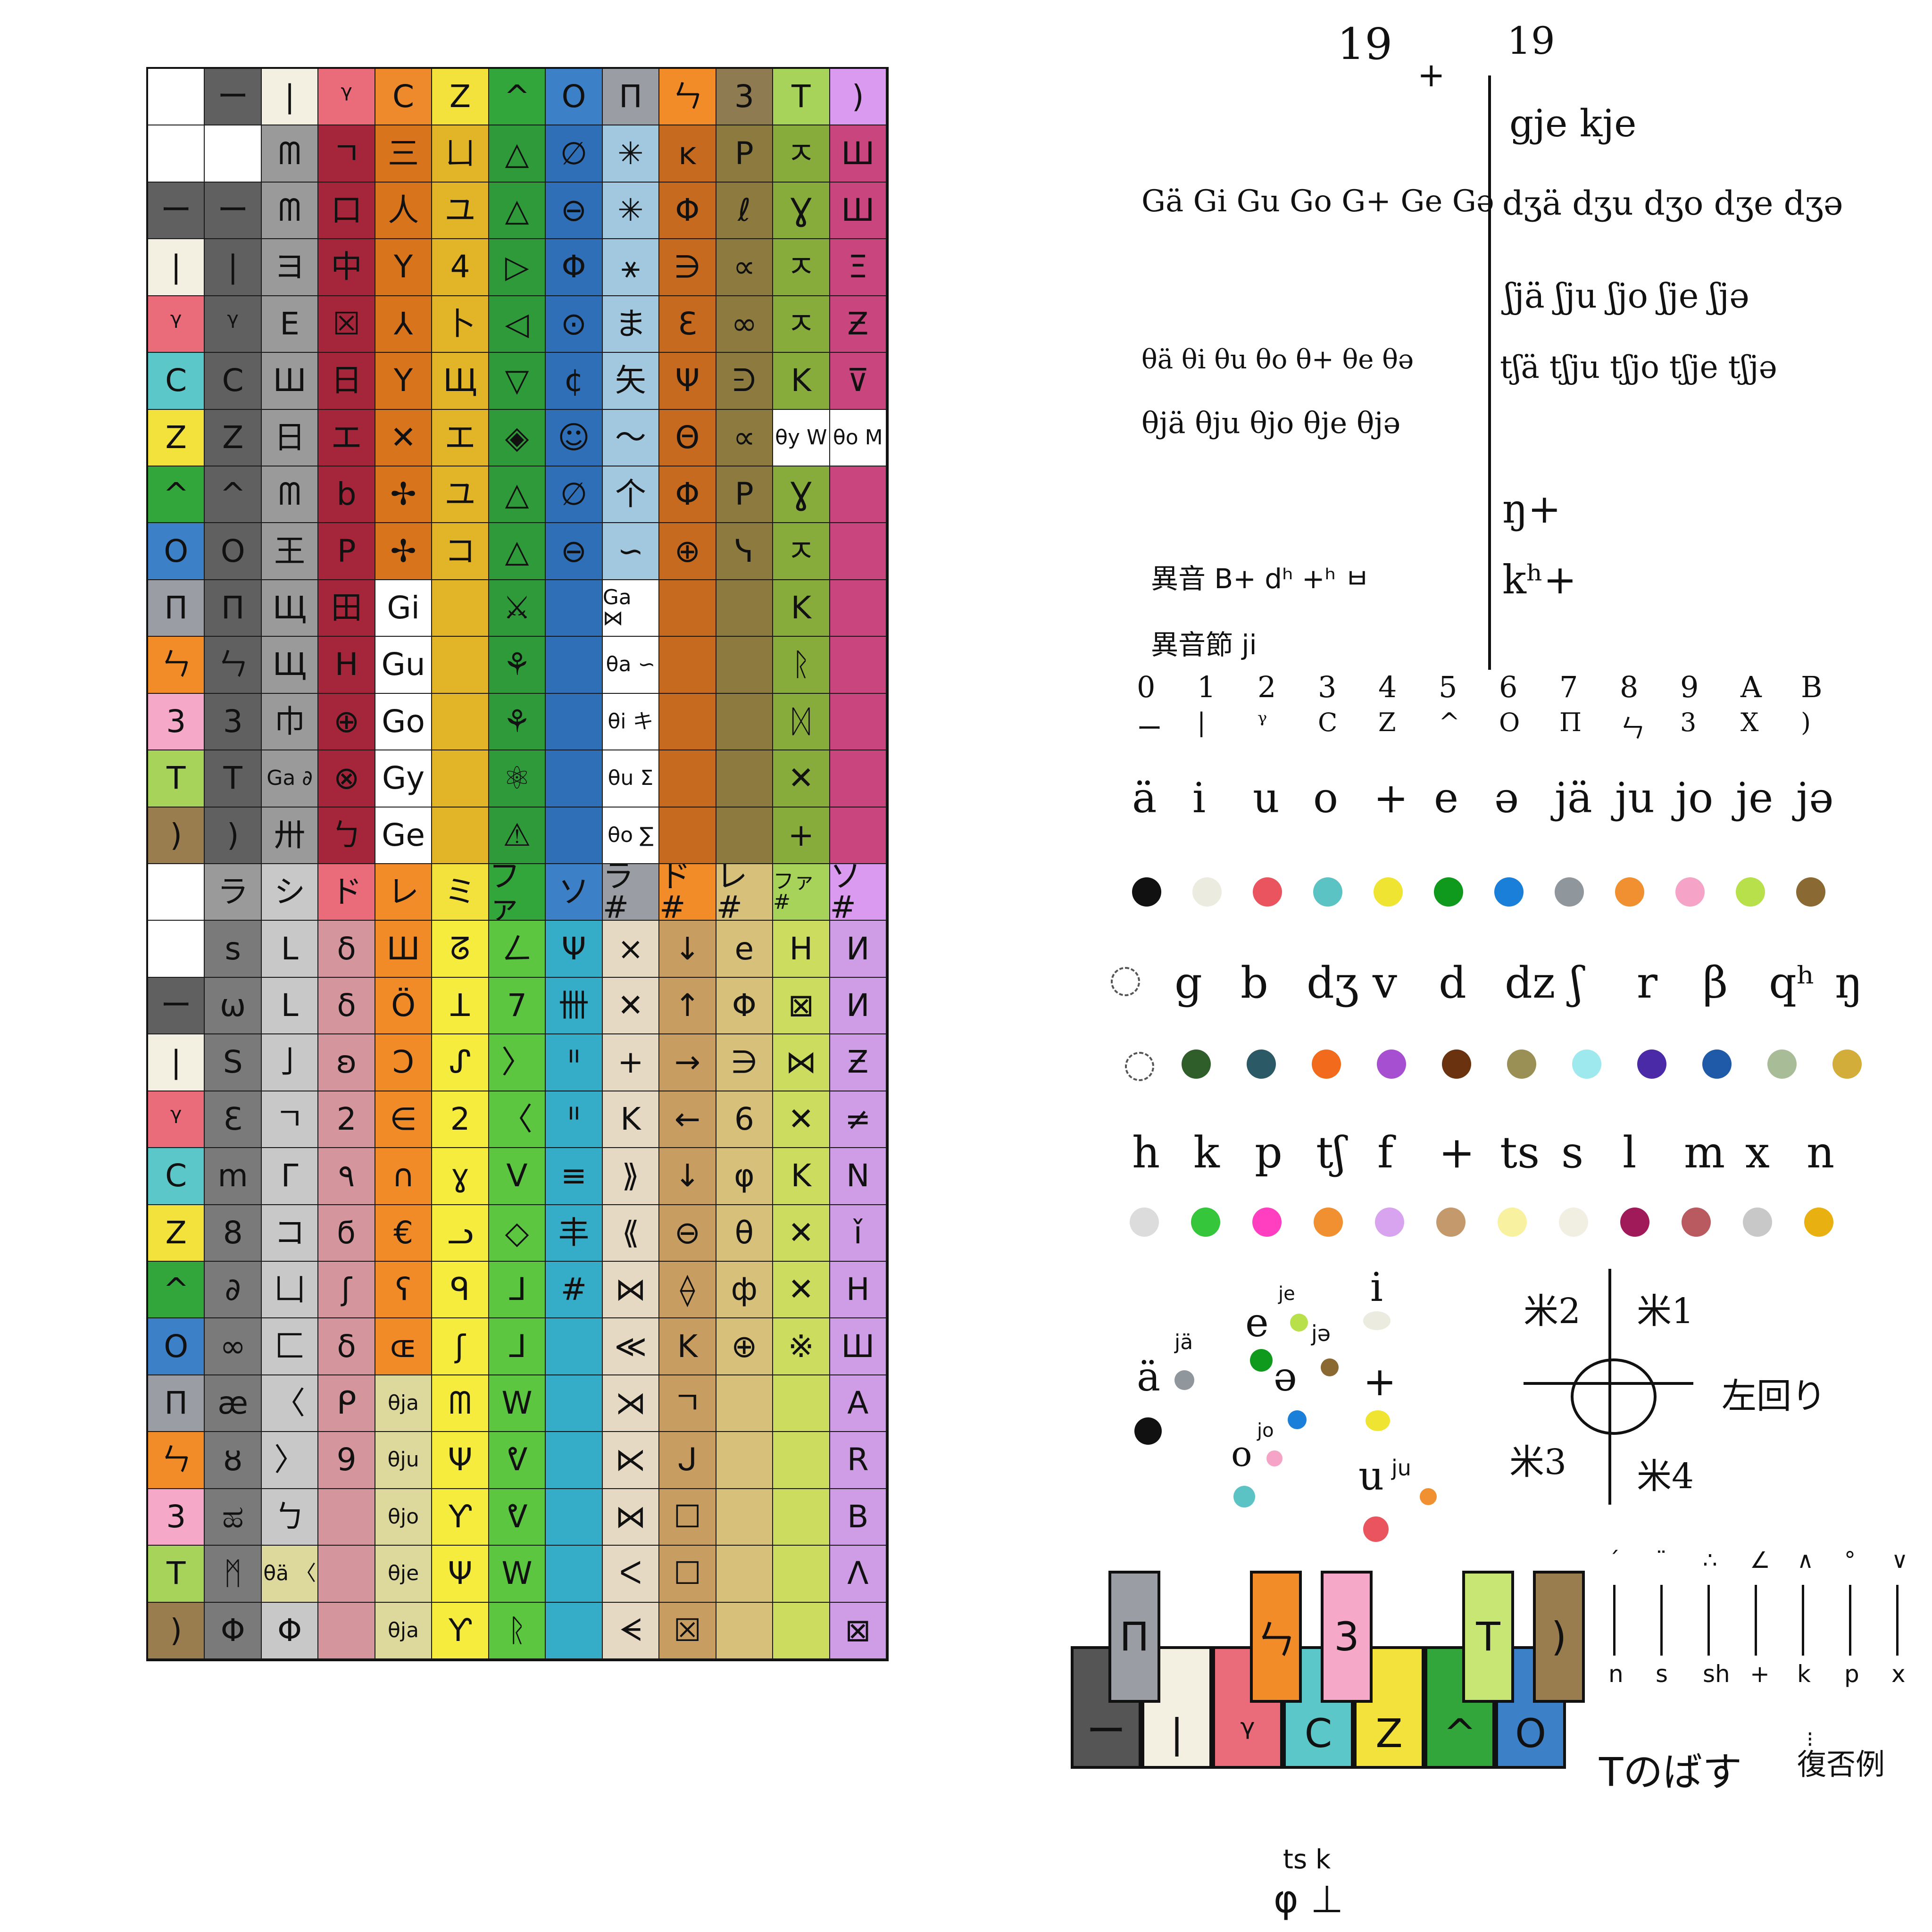  I want to click on grid-cell: θ, so click(745, 1233).